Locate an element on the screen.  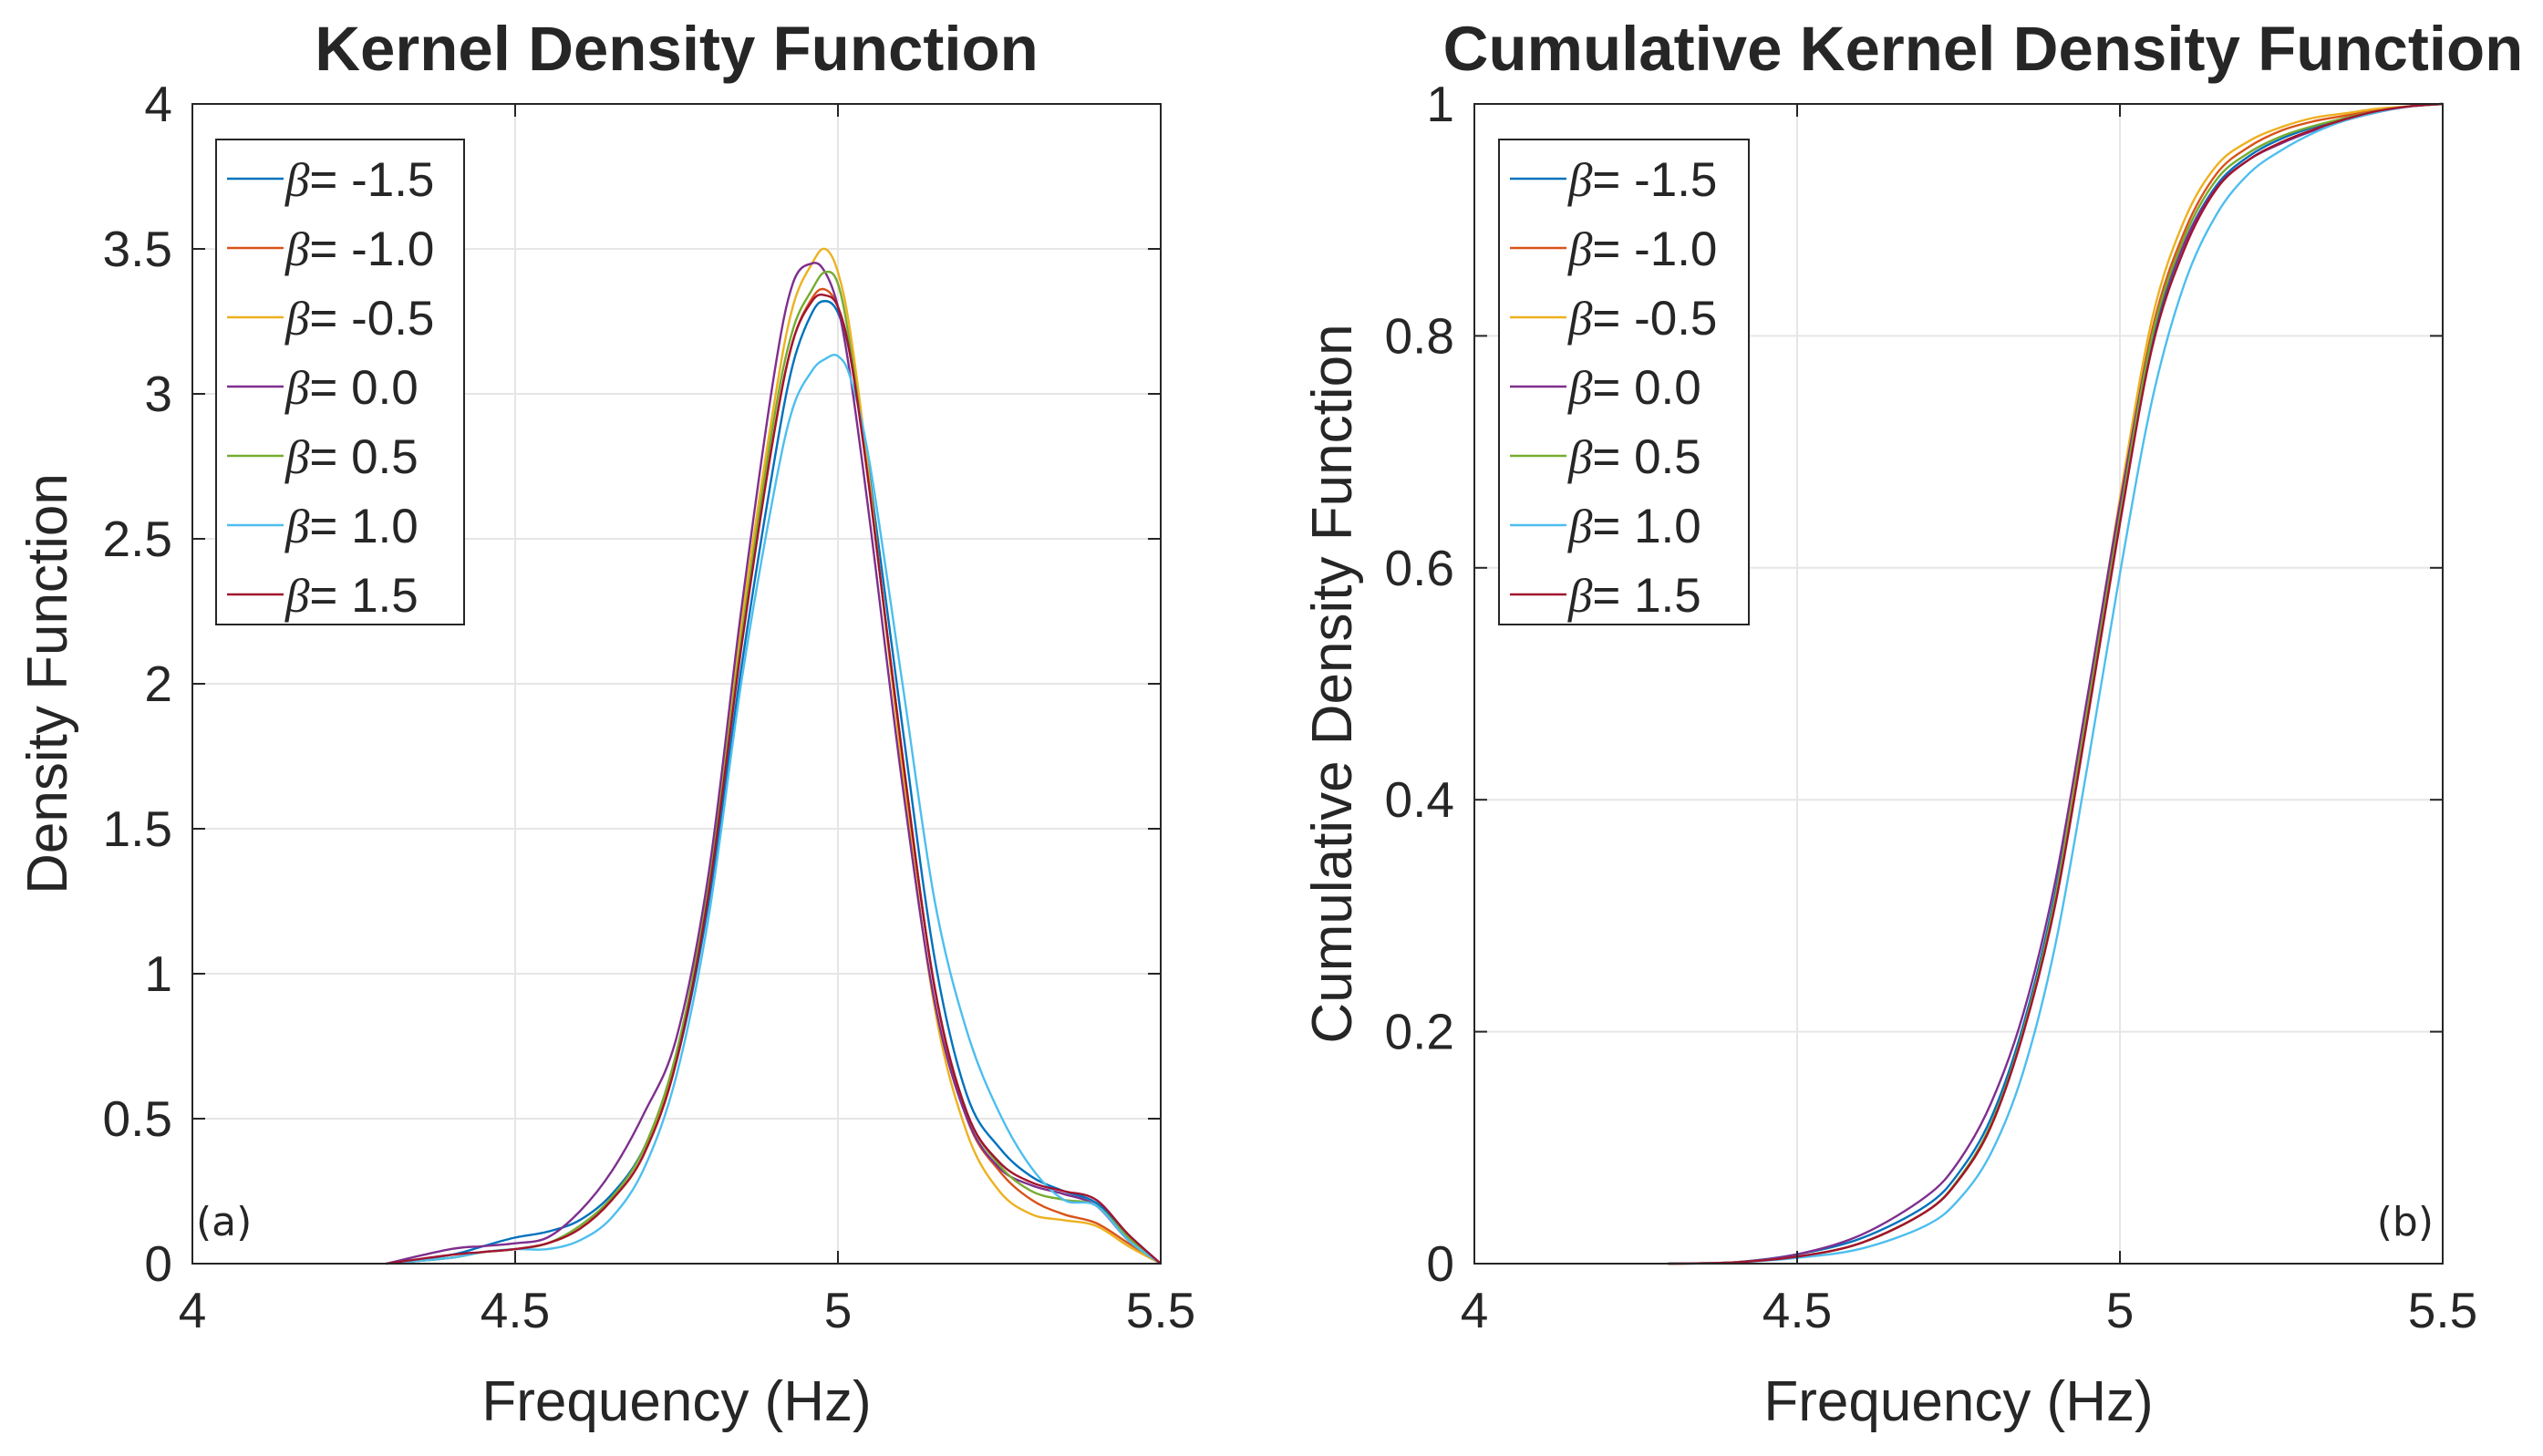
y-tick-label: 2.5 is located at coordinates (138, 539).